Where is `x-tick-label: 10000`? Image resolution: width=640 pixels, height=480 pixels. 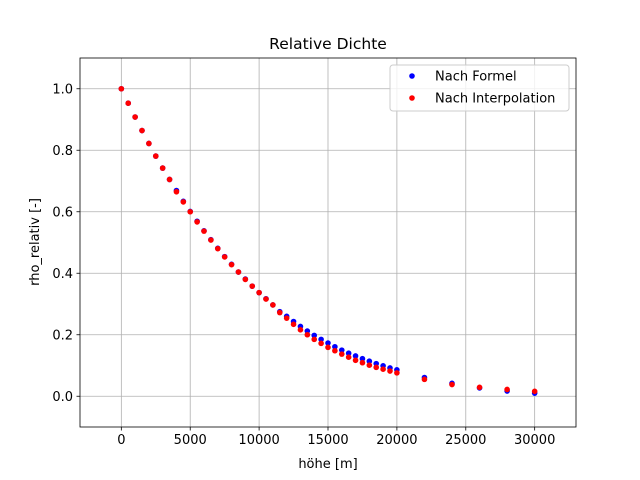 x-tick-label: 10000 is located at coordinates (258, 440).